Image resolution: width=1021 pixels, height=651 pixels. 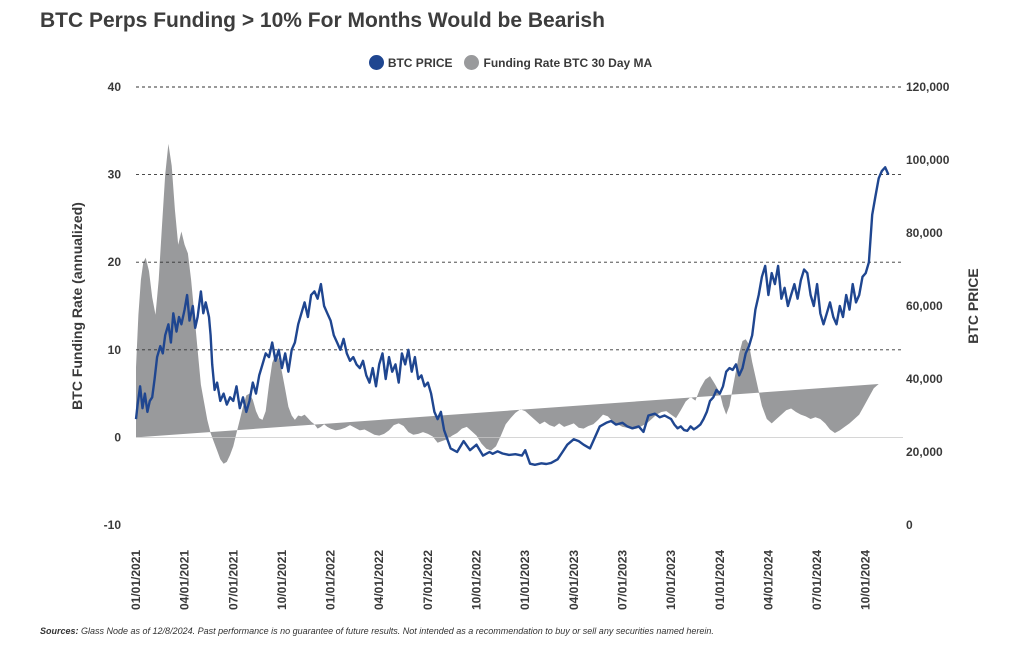 What do you see at coordinates (574, 580) in the screenshot?
I see `x-tick-label: 04/01/2023` at bounding box center [574, 580].